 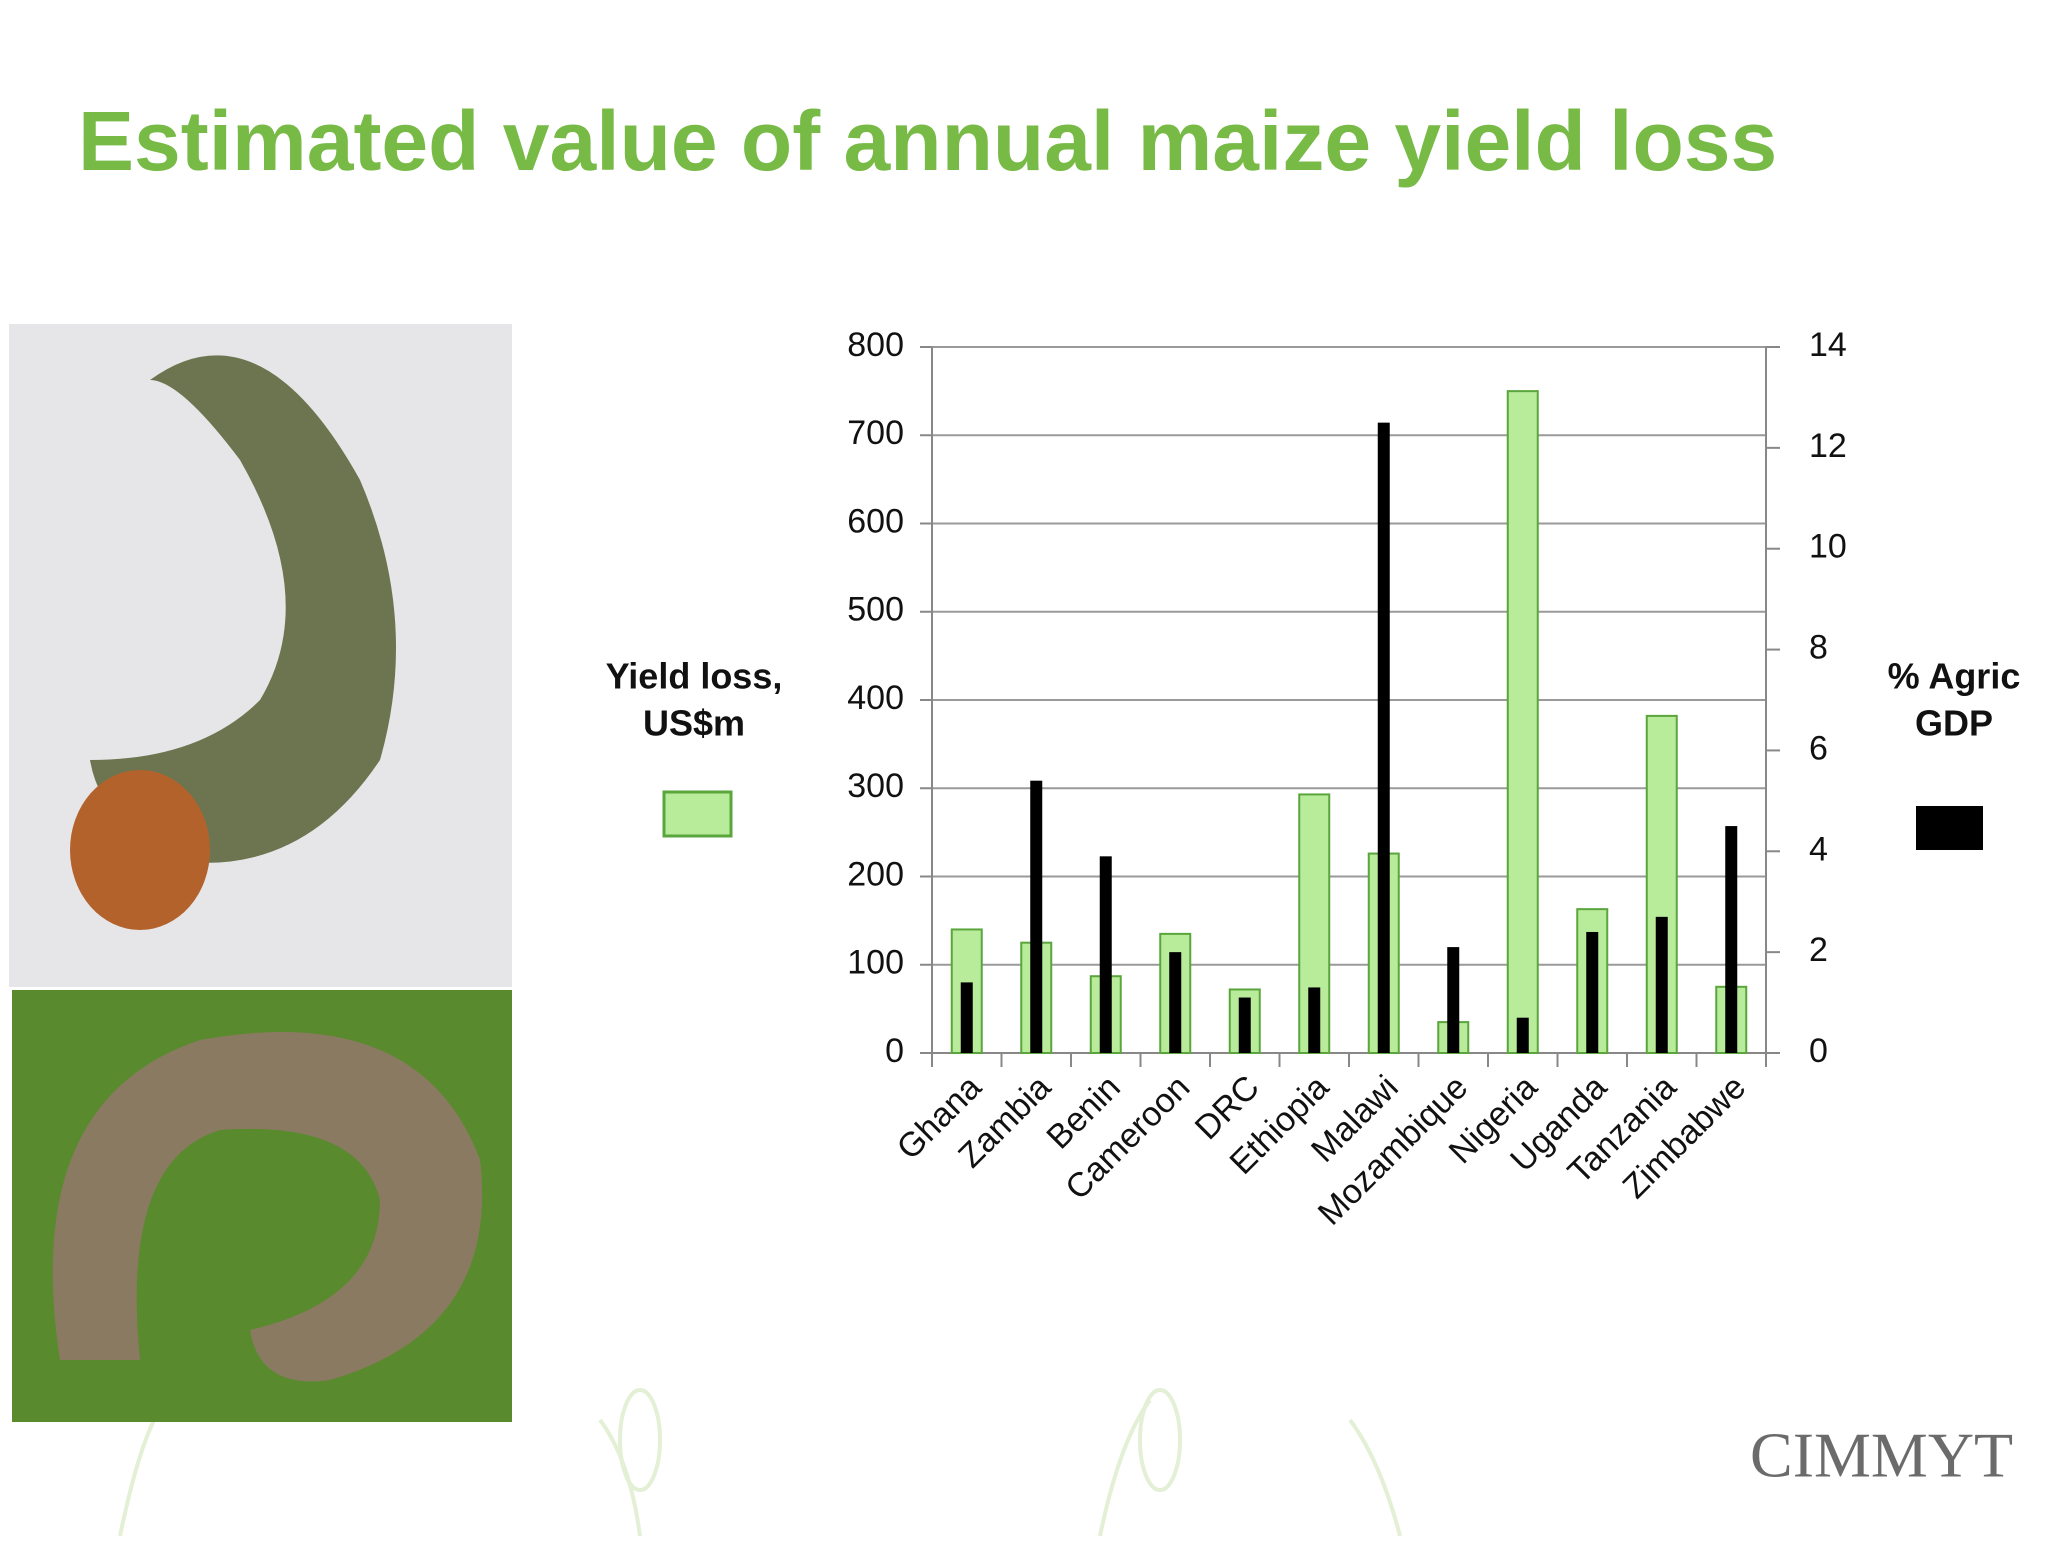 What do you see at coordinates (694, 676) in the screenshot?
I see `y-axis-label: Yield loss,` at bounding box center [694, 676].